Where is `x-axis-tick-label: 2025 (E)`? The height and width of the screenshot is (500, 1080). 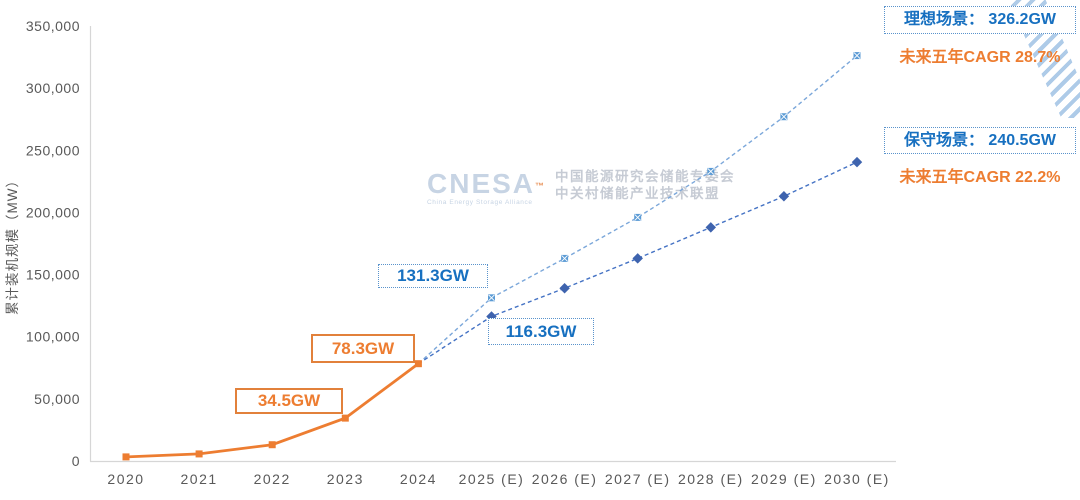
x-axis-tick-label: 2025 (E) is located at coordinates (492, 479).